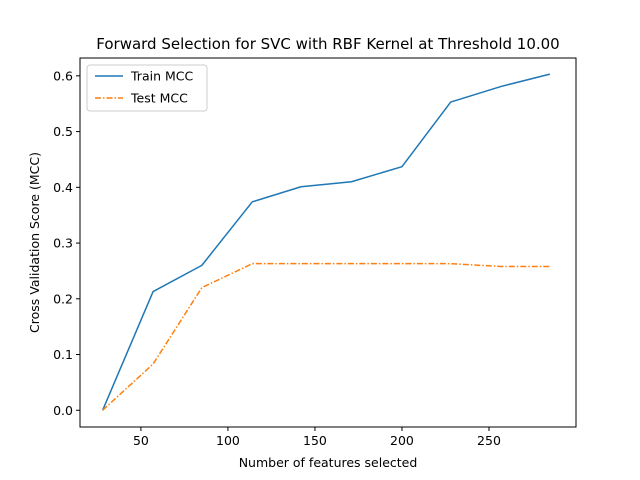  What do you see at coordinates (63, 410) in the screenshot?
I see `y-tick-label: 0.0` at bounding box center [63, 410].